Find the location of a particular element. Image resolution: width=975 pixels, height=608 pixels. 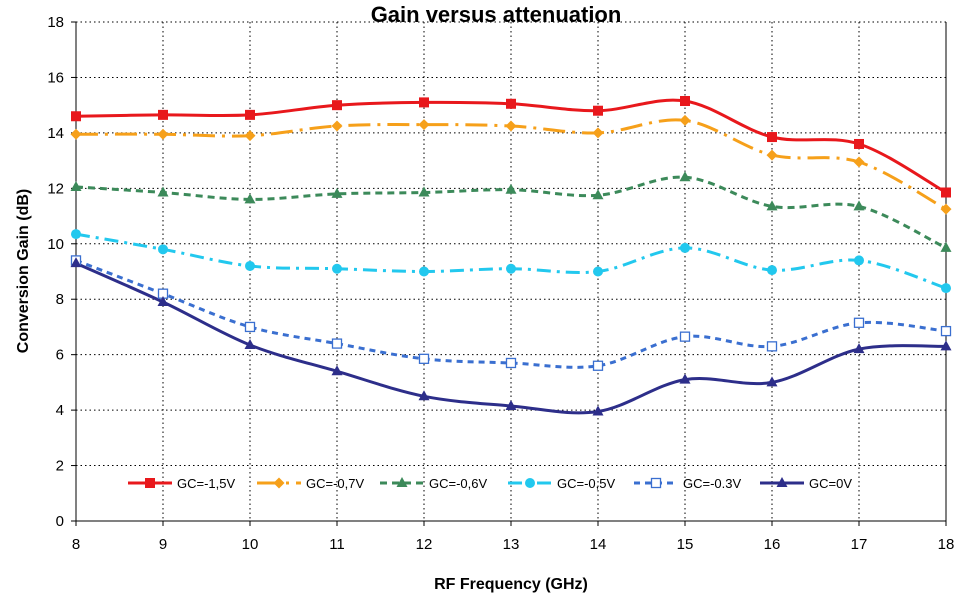

y-tick-label: 4 is located at coordinates (60, 410).